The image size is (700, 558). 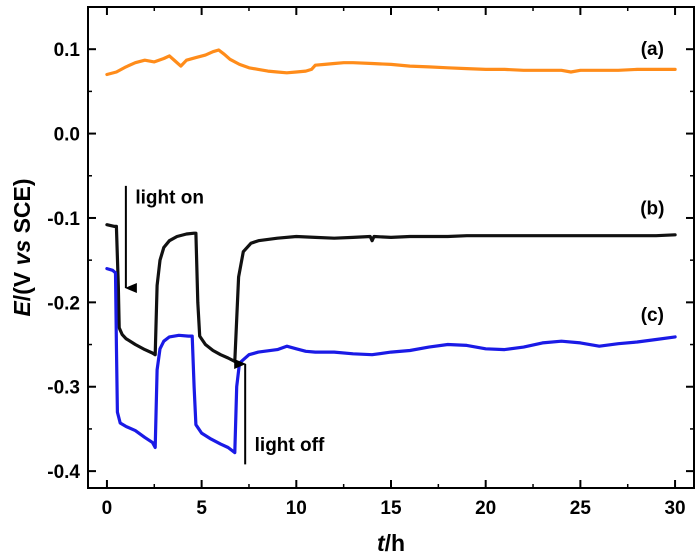 What do you see at coordinates (290, 445) in the screenshot?
I see `annotation-text: light off` at bounding box center [290, 445].